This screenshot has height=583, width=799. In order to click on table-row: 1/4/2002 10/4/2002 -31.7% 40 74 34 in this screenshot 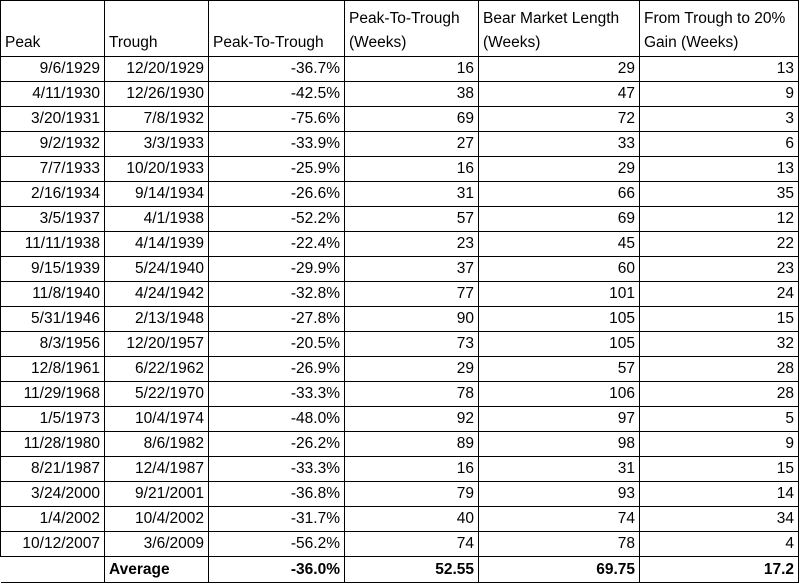, I will do `click(399, 519)`.